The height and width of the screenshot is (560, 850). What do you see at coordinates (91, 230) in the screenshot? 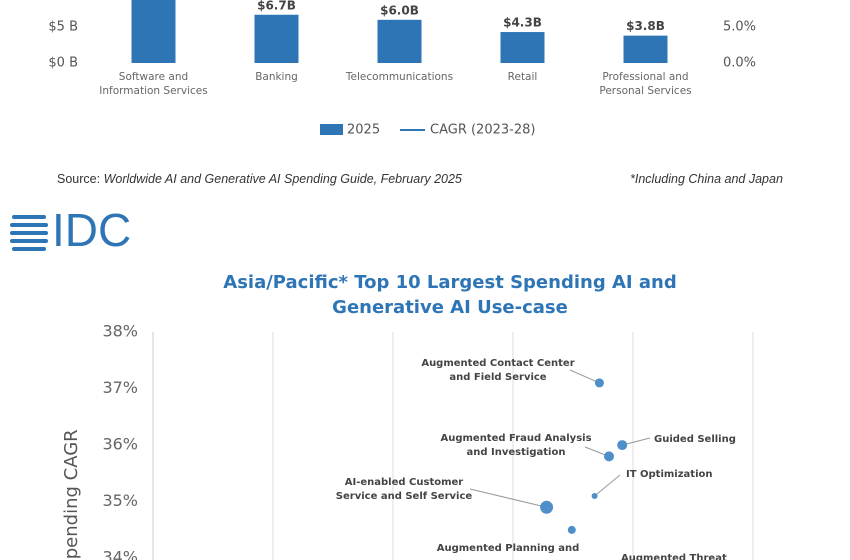
I see `logo-text: IDC` at bounding box center [91, 230].